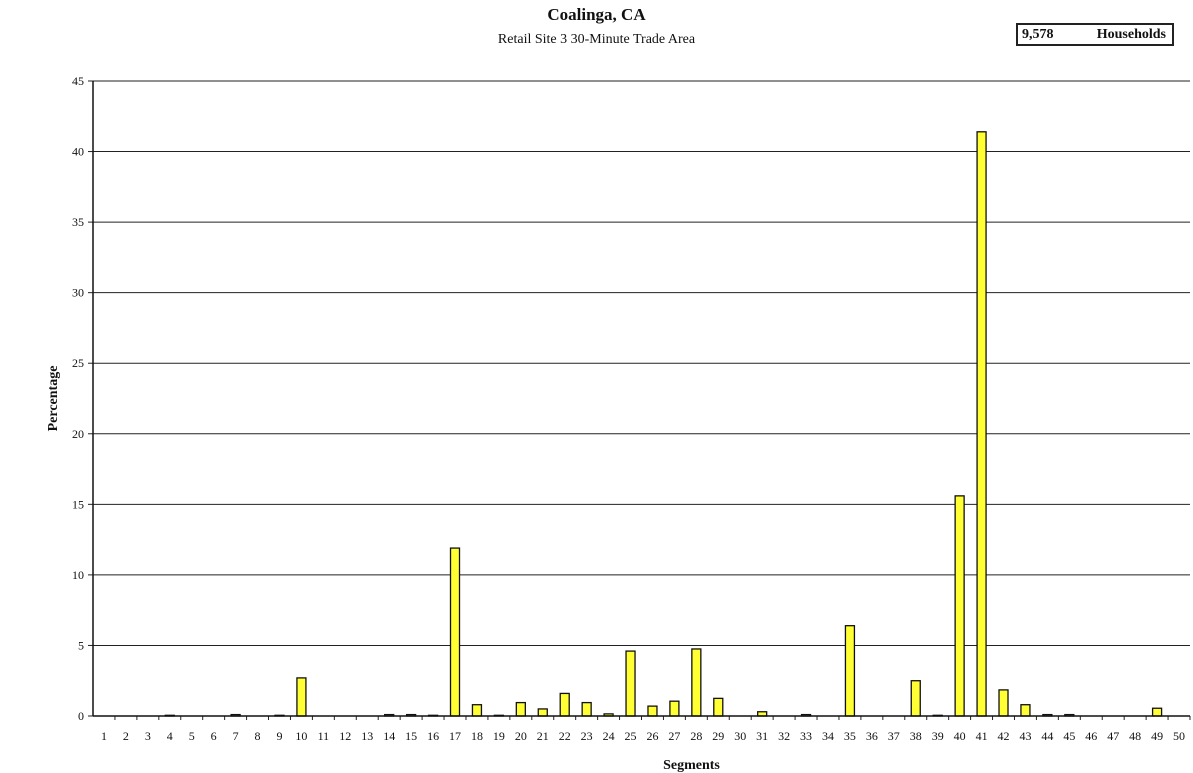 This screenshot has height=773, width=1193. I want to click on x-tick-label: 30, so click(740, 736).